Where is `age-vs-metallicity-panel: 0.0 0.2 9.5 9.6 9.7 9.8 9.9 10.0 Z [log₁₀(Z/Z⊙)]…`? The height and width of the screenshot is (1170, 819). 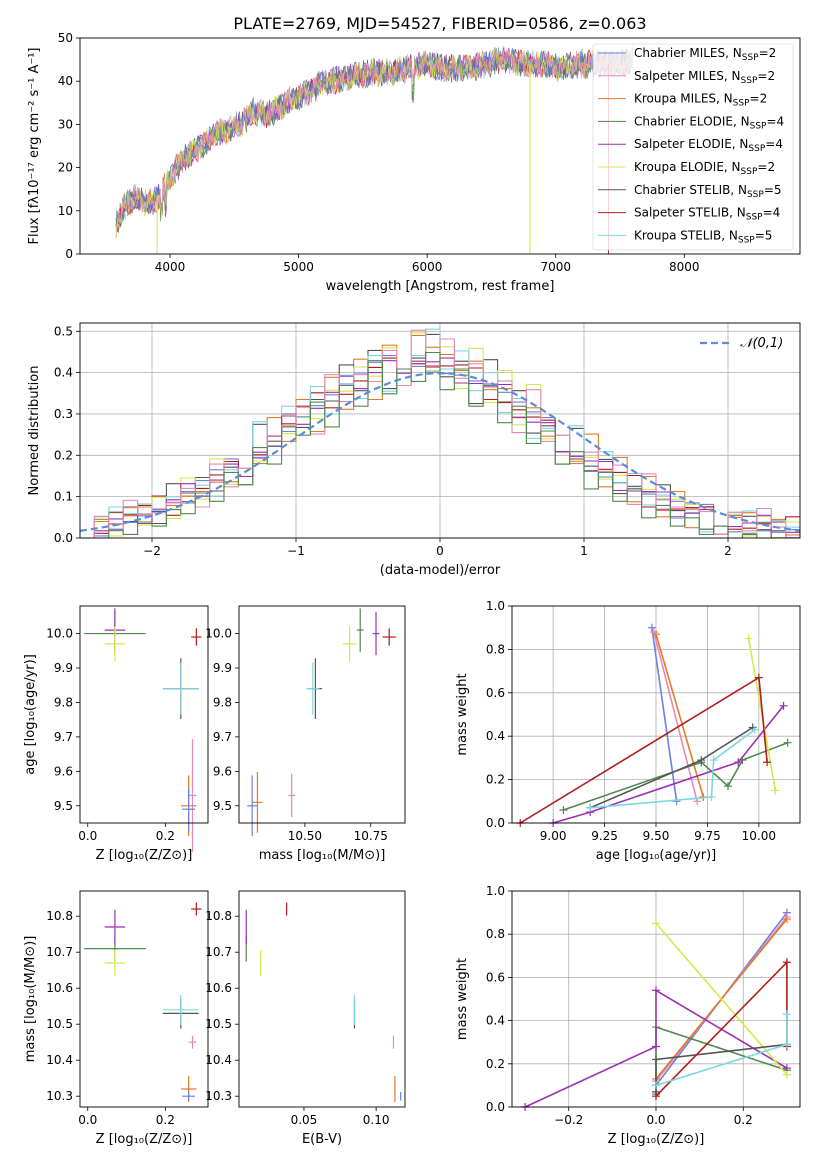 age-vs-metallicity-panel: 0.0 0.2 9.5 9.6 9.7 9.8 9.9 10.0 Z [log₁₀(Z/Z⊙)]… is located at coordinates (116, 734).